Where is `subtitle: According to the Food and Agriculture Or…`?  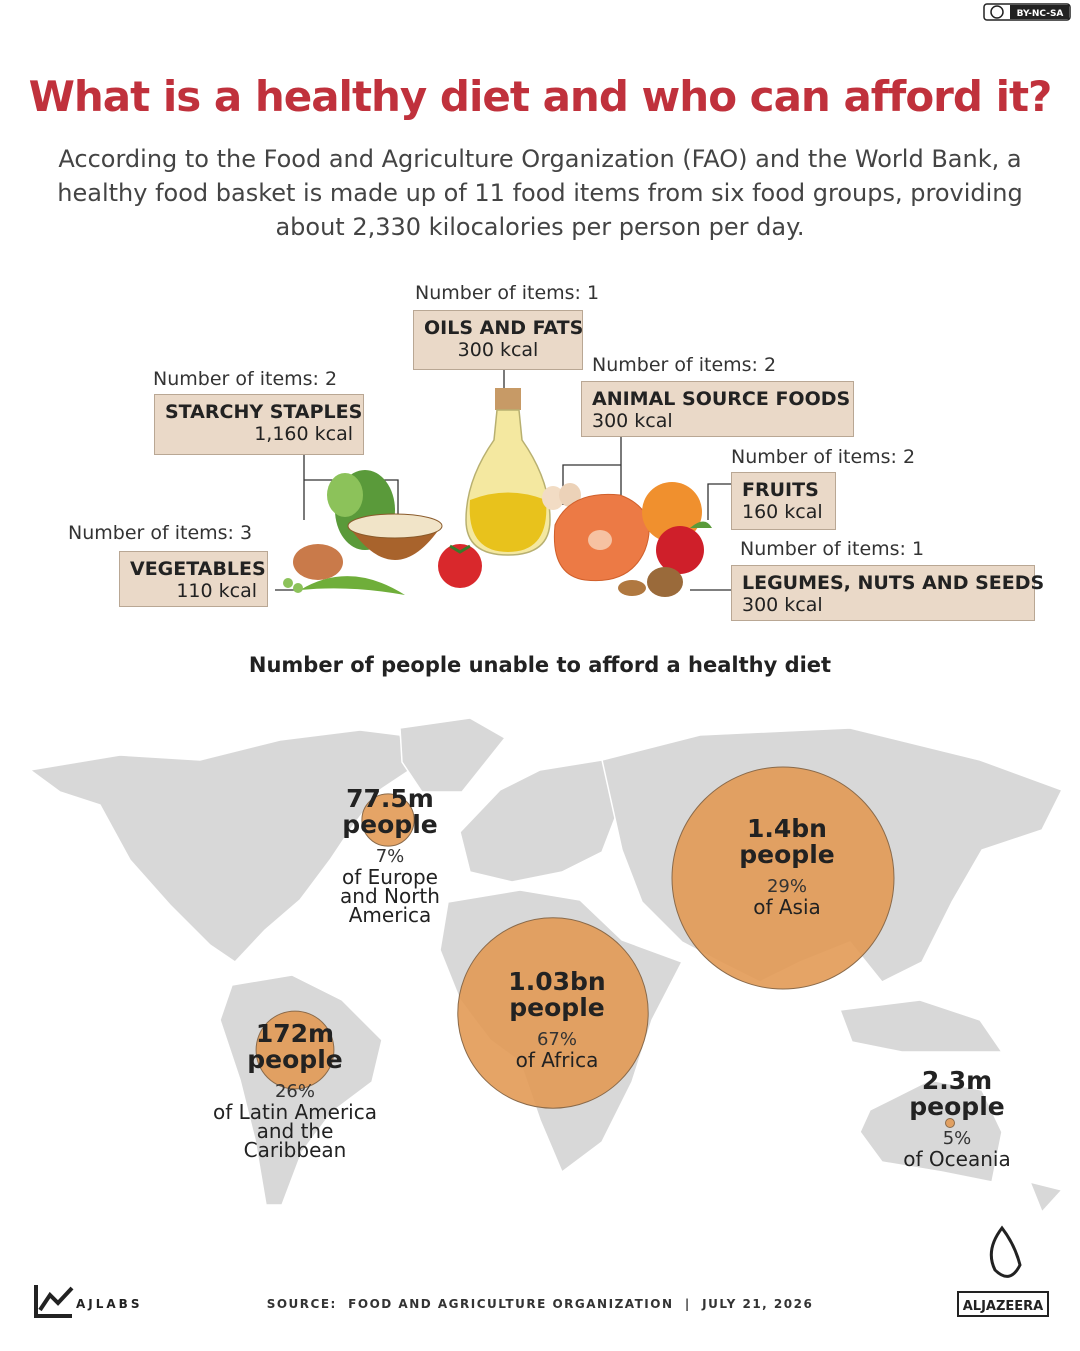
subtitle: According to the Food and Agriculture Or… is located at coordinates (540, 193).